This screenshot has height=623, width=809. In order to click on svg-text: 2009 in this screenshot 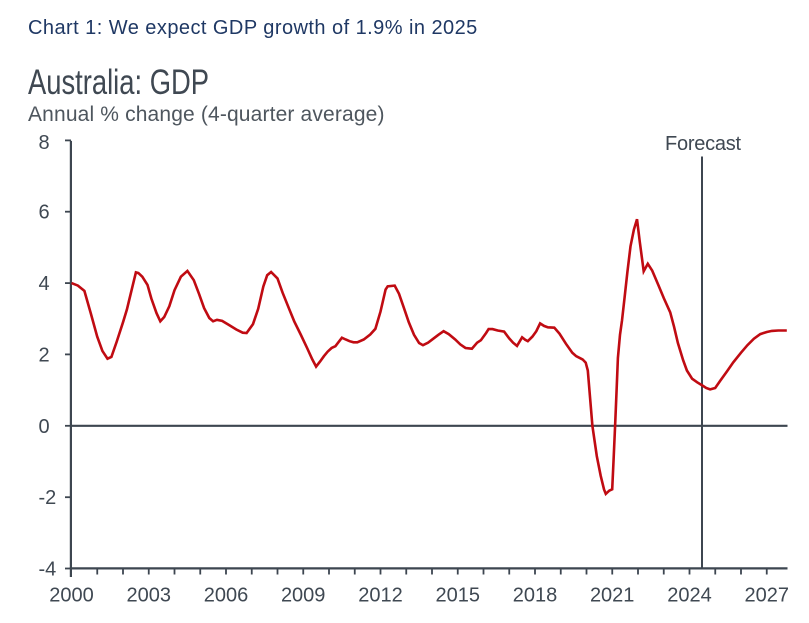, I will do `click(303, 595)`.